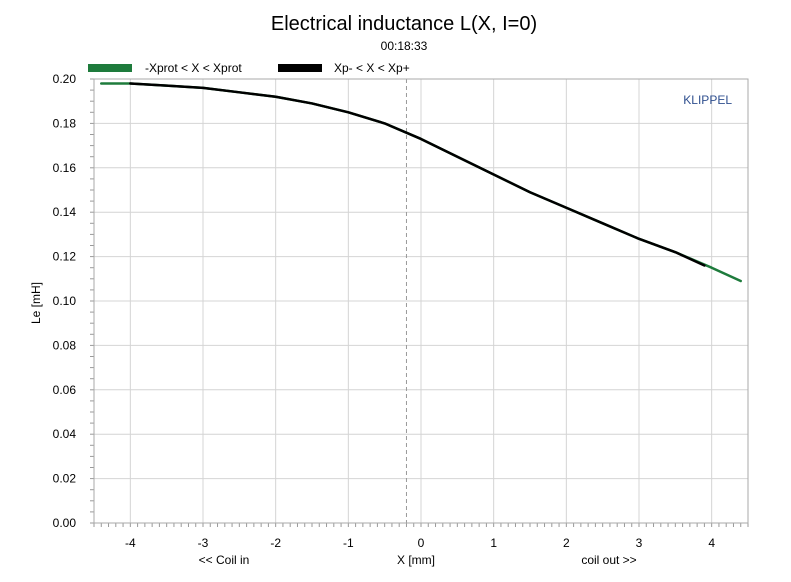 This screenshot has height=582, width=791. Describe the element at coordinates (65, 301) in the screenshot. I see `y-tick-label: 0.10` at that location.